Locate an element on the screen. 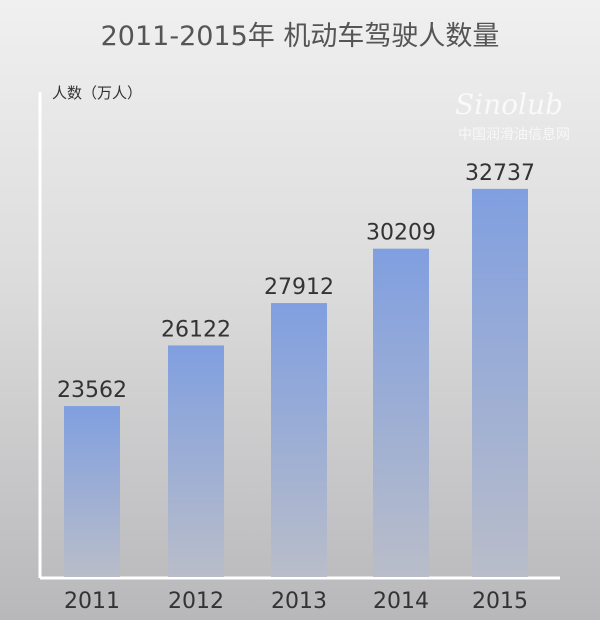  y-axis-label: 人数（万人） is located at coordinates (97, 93).